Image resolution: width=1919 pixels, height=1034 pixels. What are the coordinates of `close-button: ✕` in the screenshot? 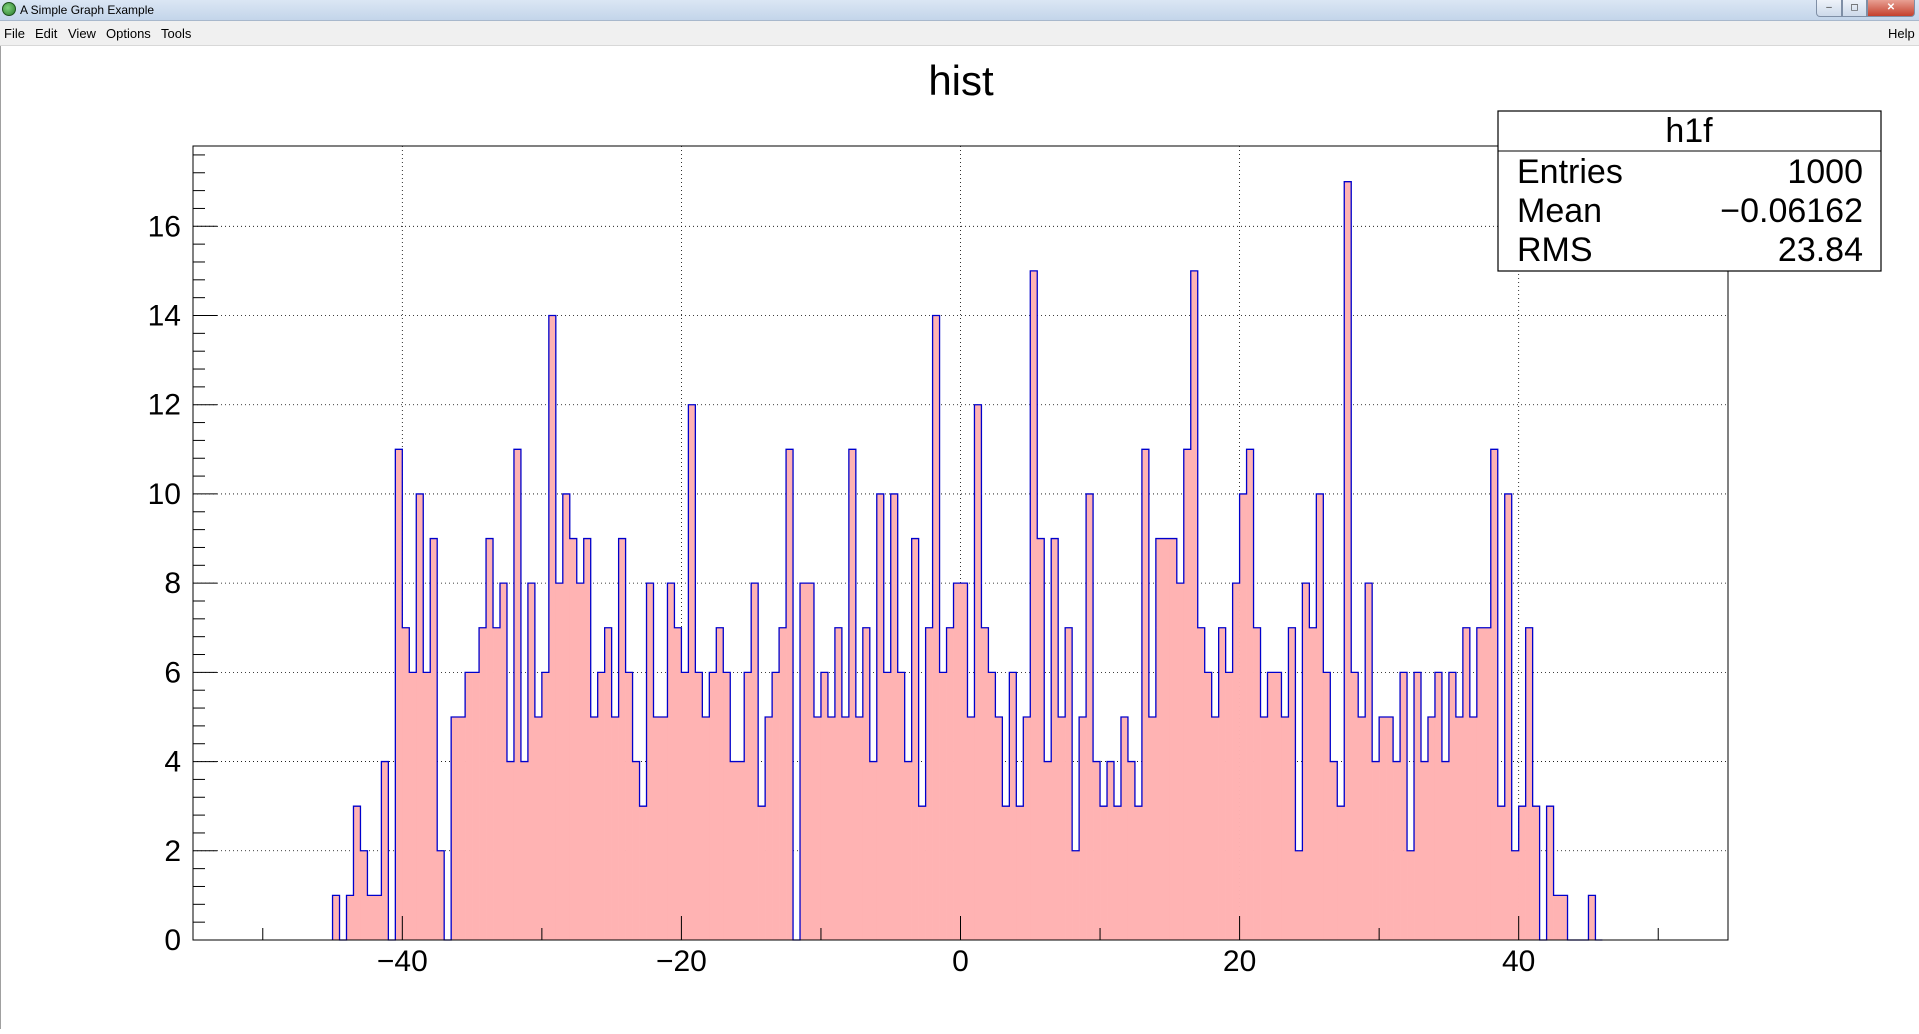 It's located at (1891, 8).